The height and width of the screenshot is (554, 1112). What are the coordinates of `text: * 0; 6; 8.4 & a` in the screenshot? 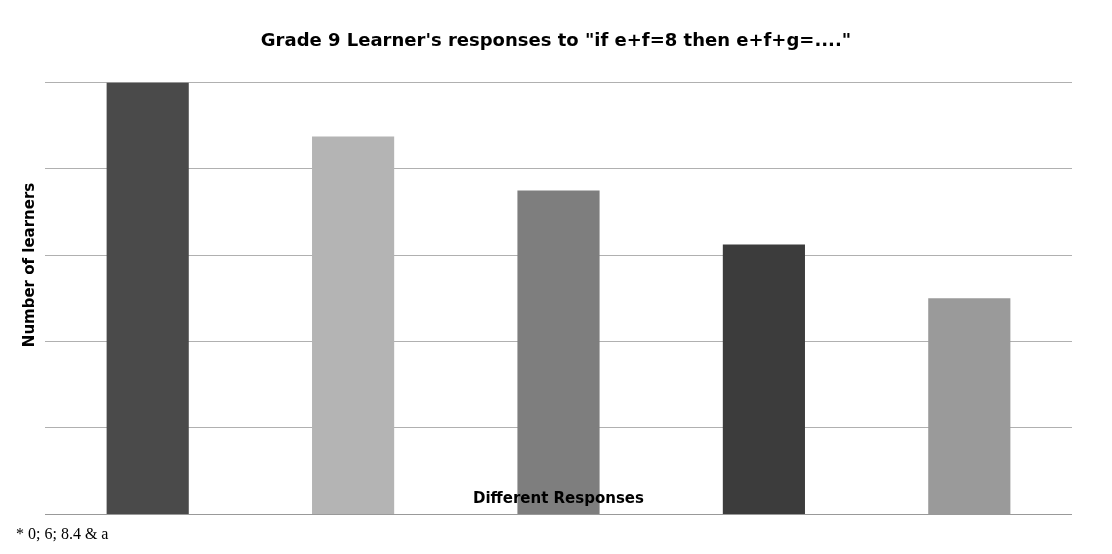 It's located at (62, 533).